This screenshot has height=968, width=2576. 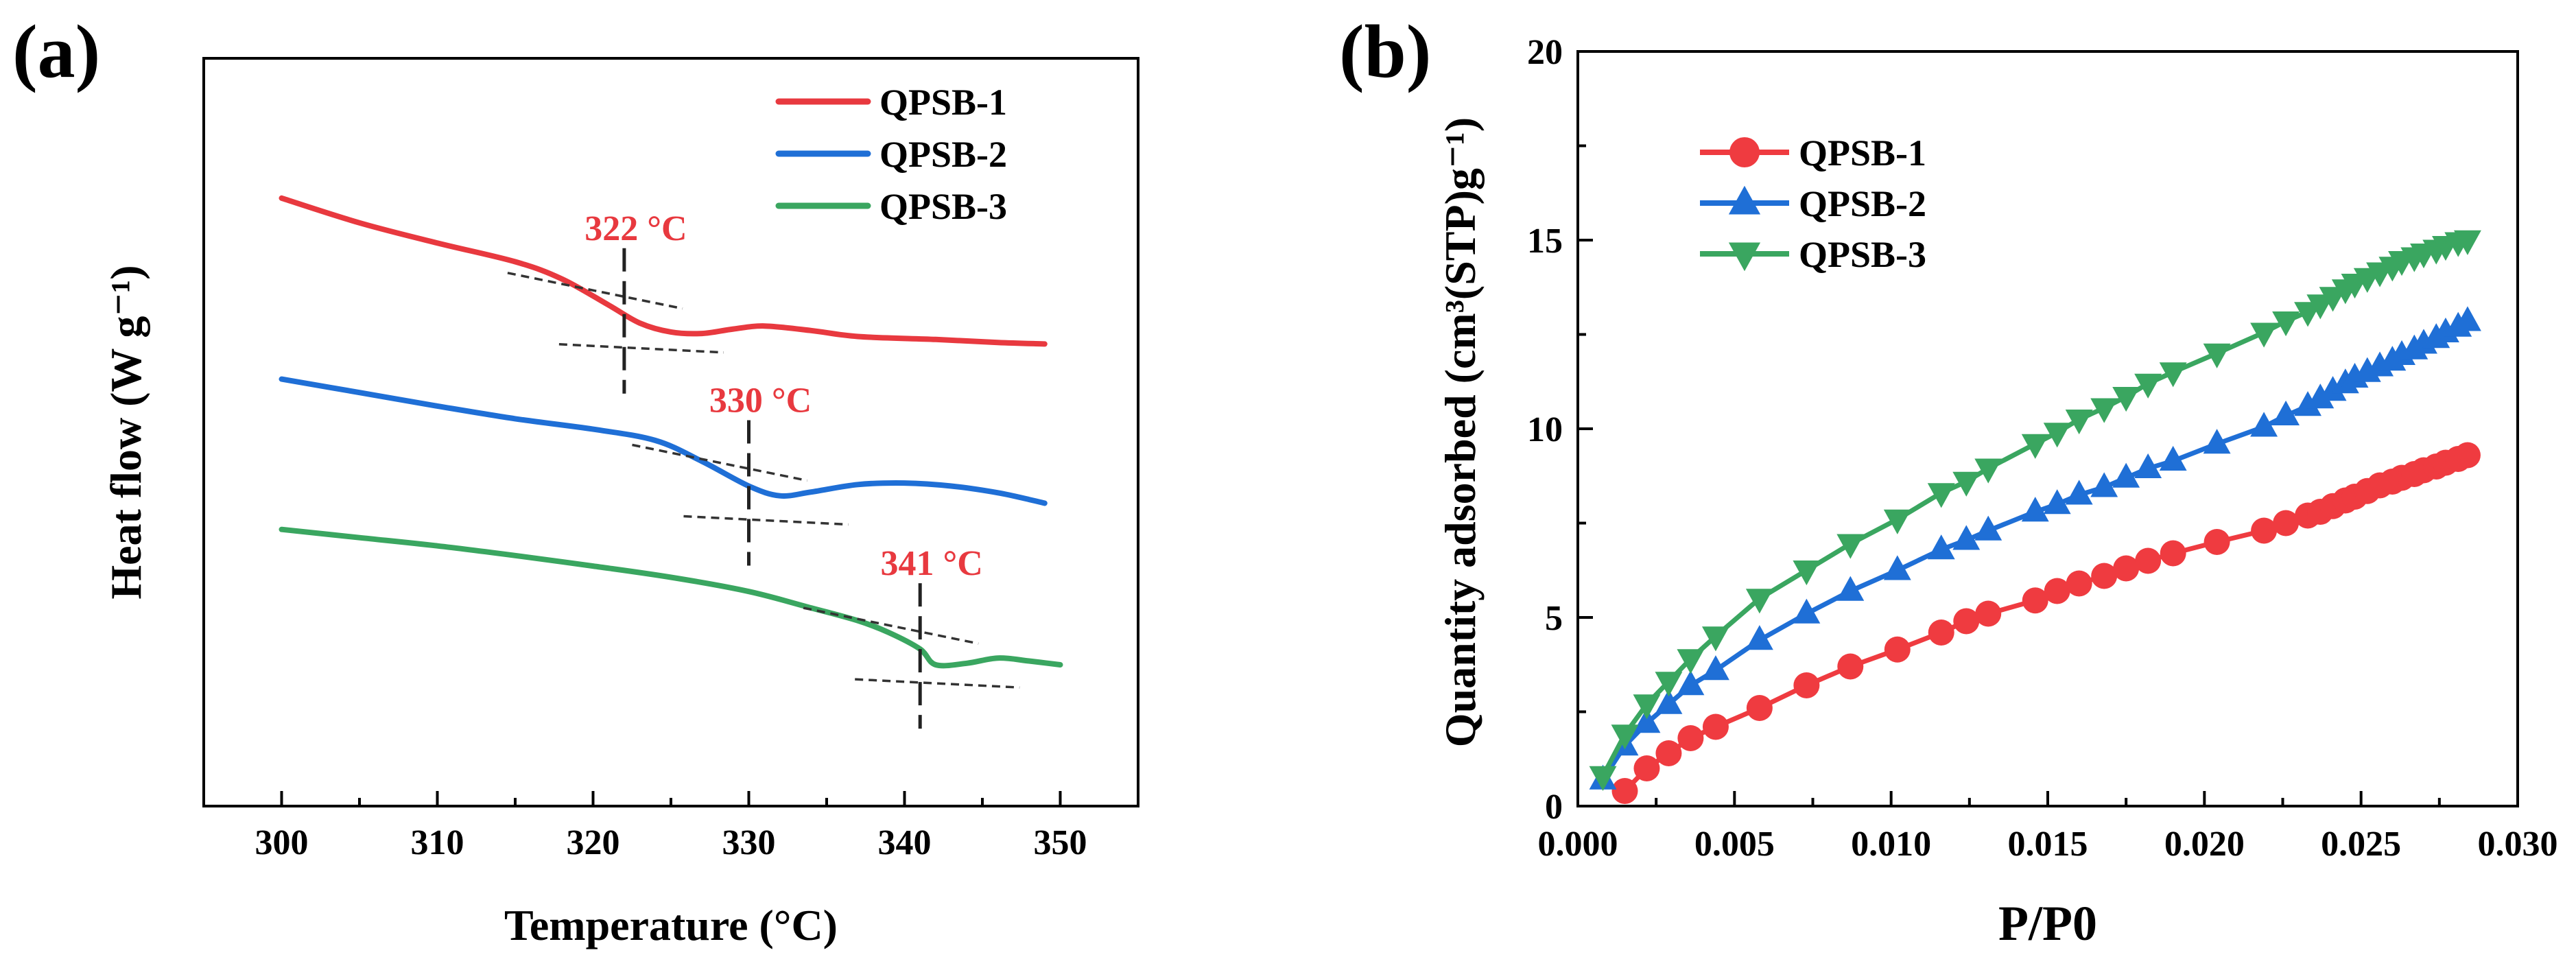 I want to click on x-tick-label: 310, so click(x=437, y=842).